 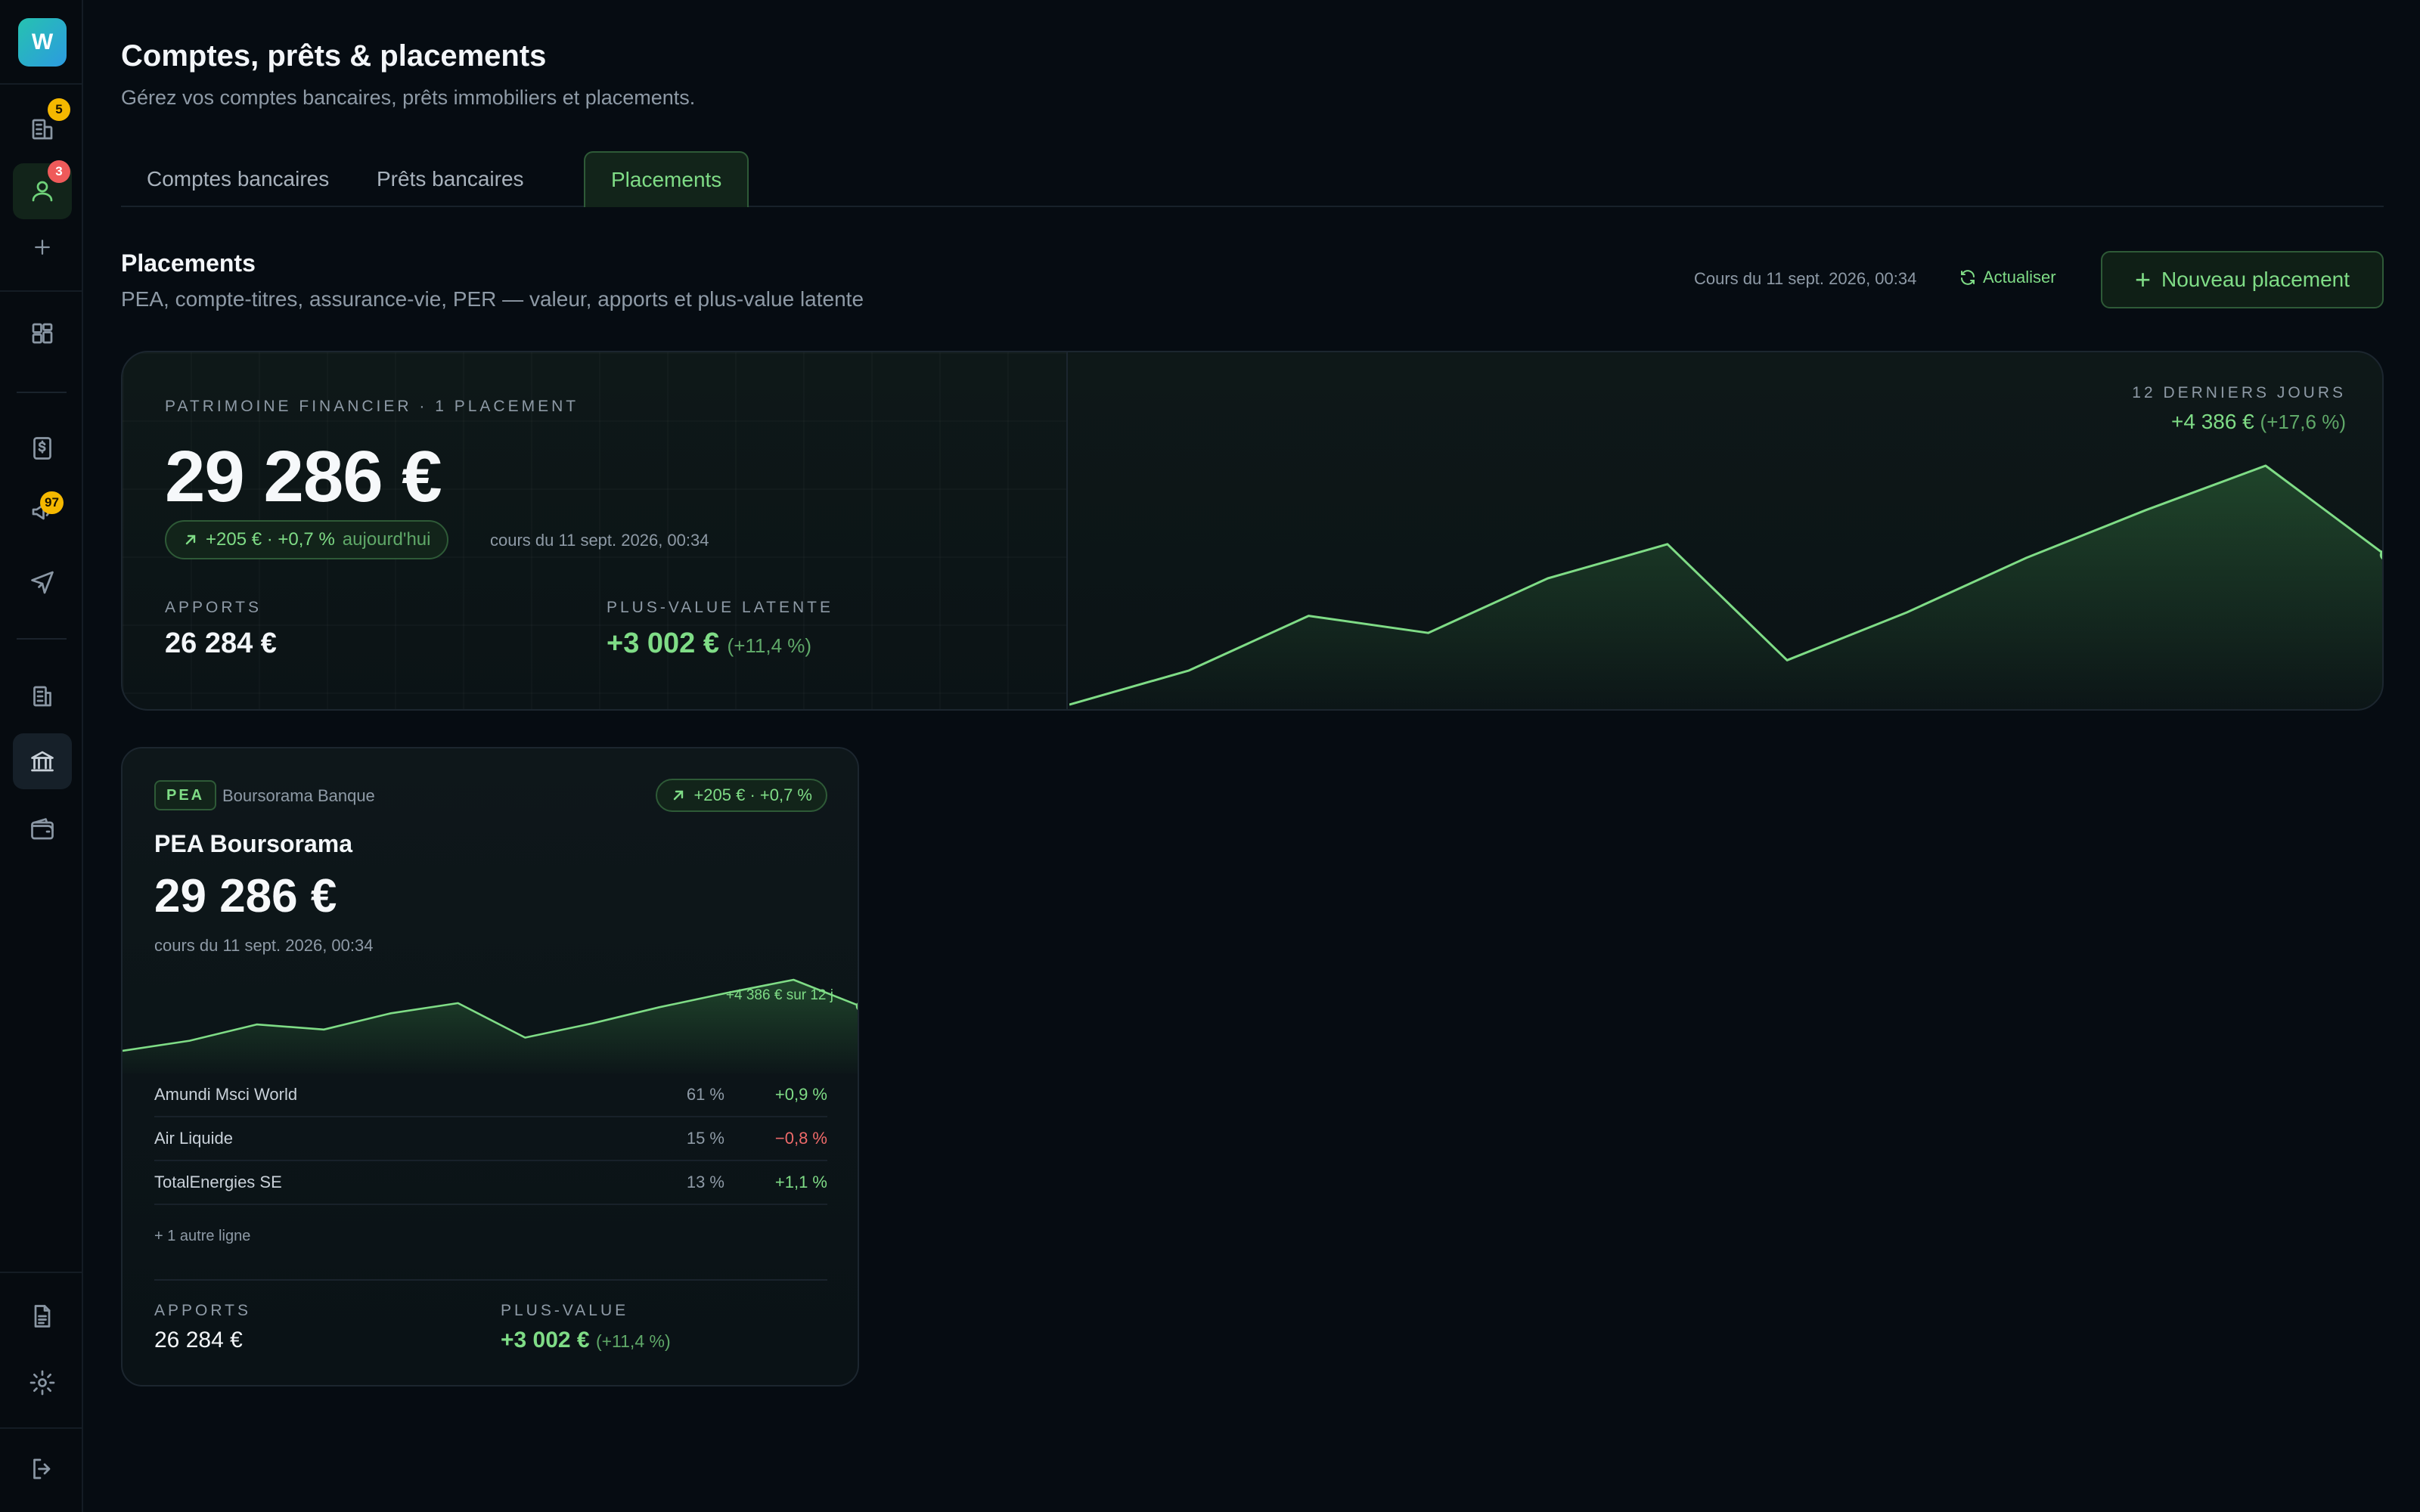 What do you see at coordinates (298, 795) in the screenshot?
I see `bank-name: Boursorama Banque` at bounding box center [298, 795].